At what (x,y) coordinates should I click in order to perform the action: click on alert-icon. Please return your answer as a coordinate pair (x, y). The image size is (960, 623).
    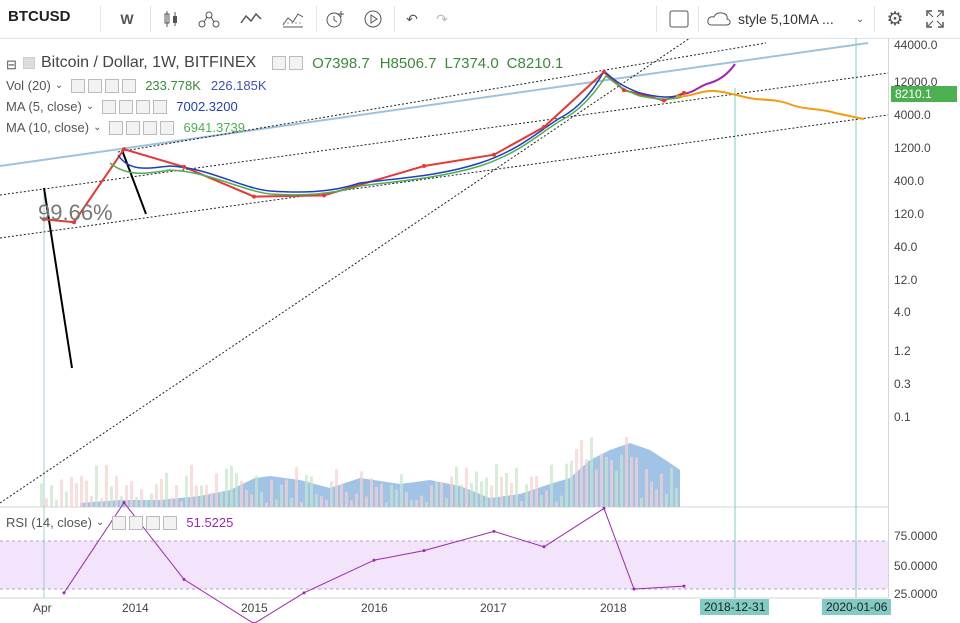
    Looking at the image, I should click on (335, 19).